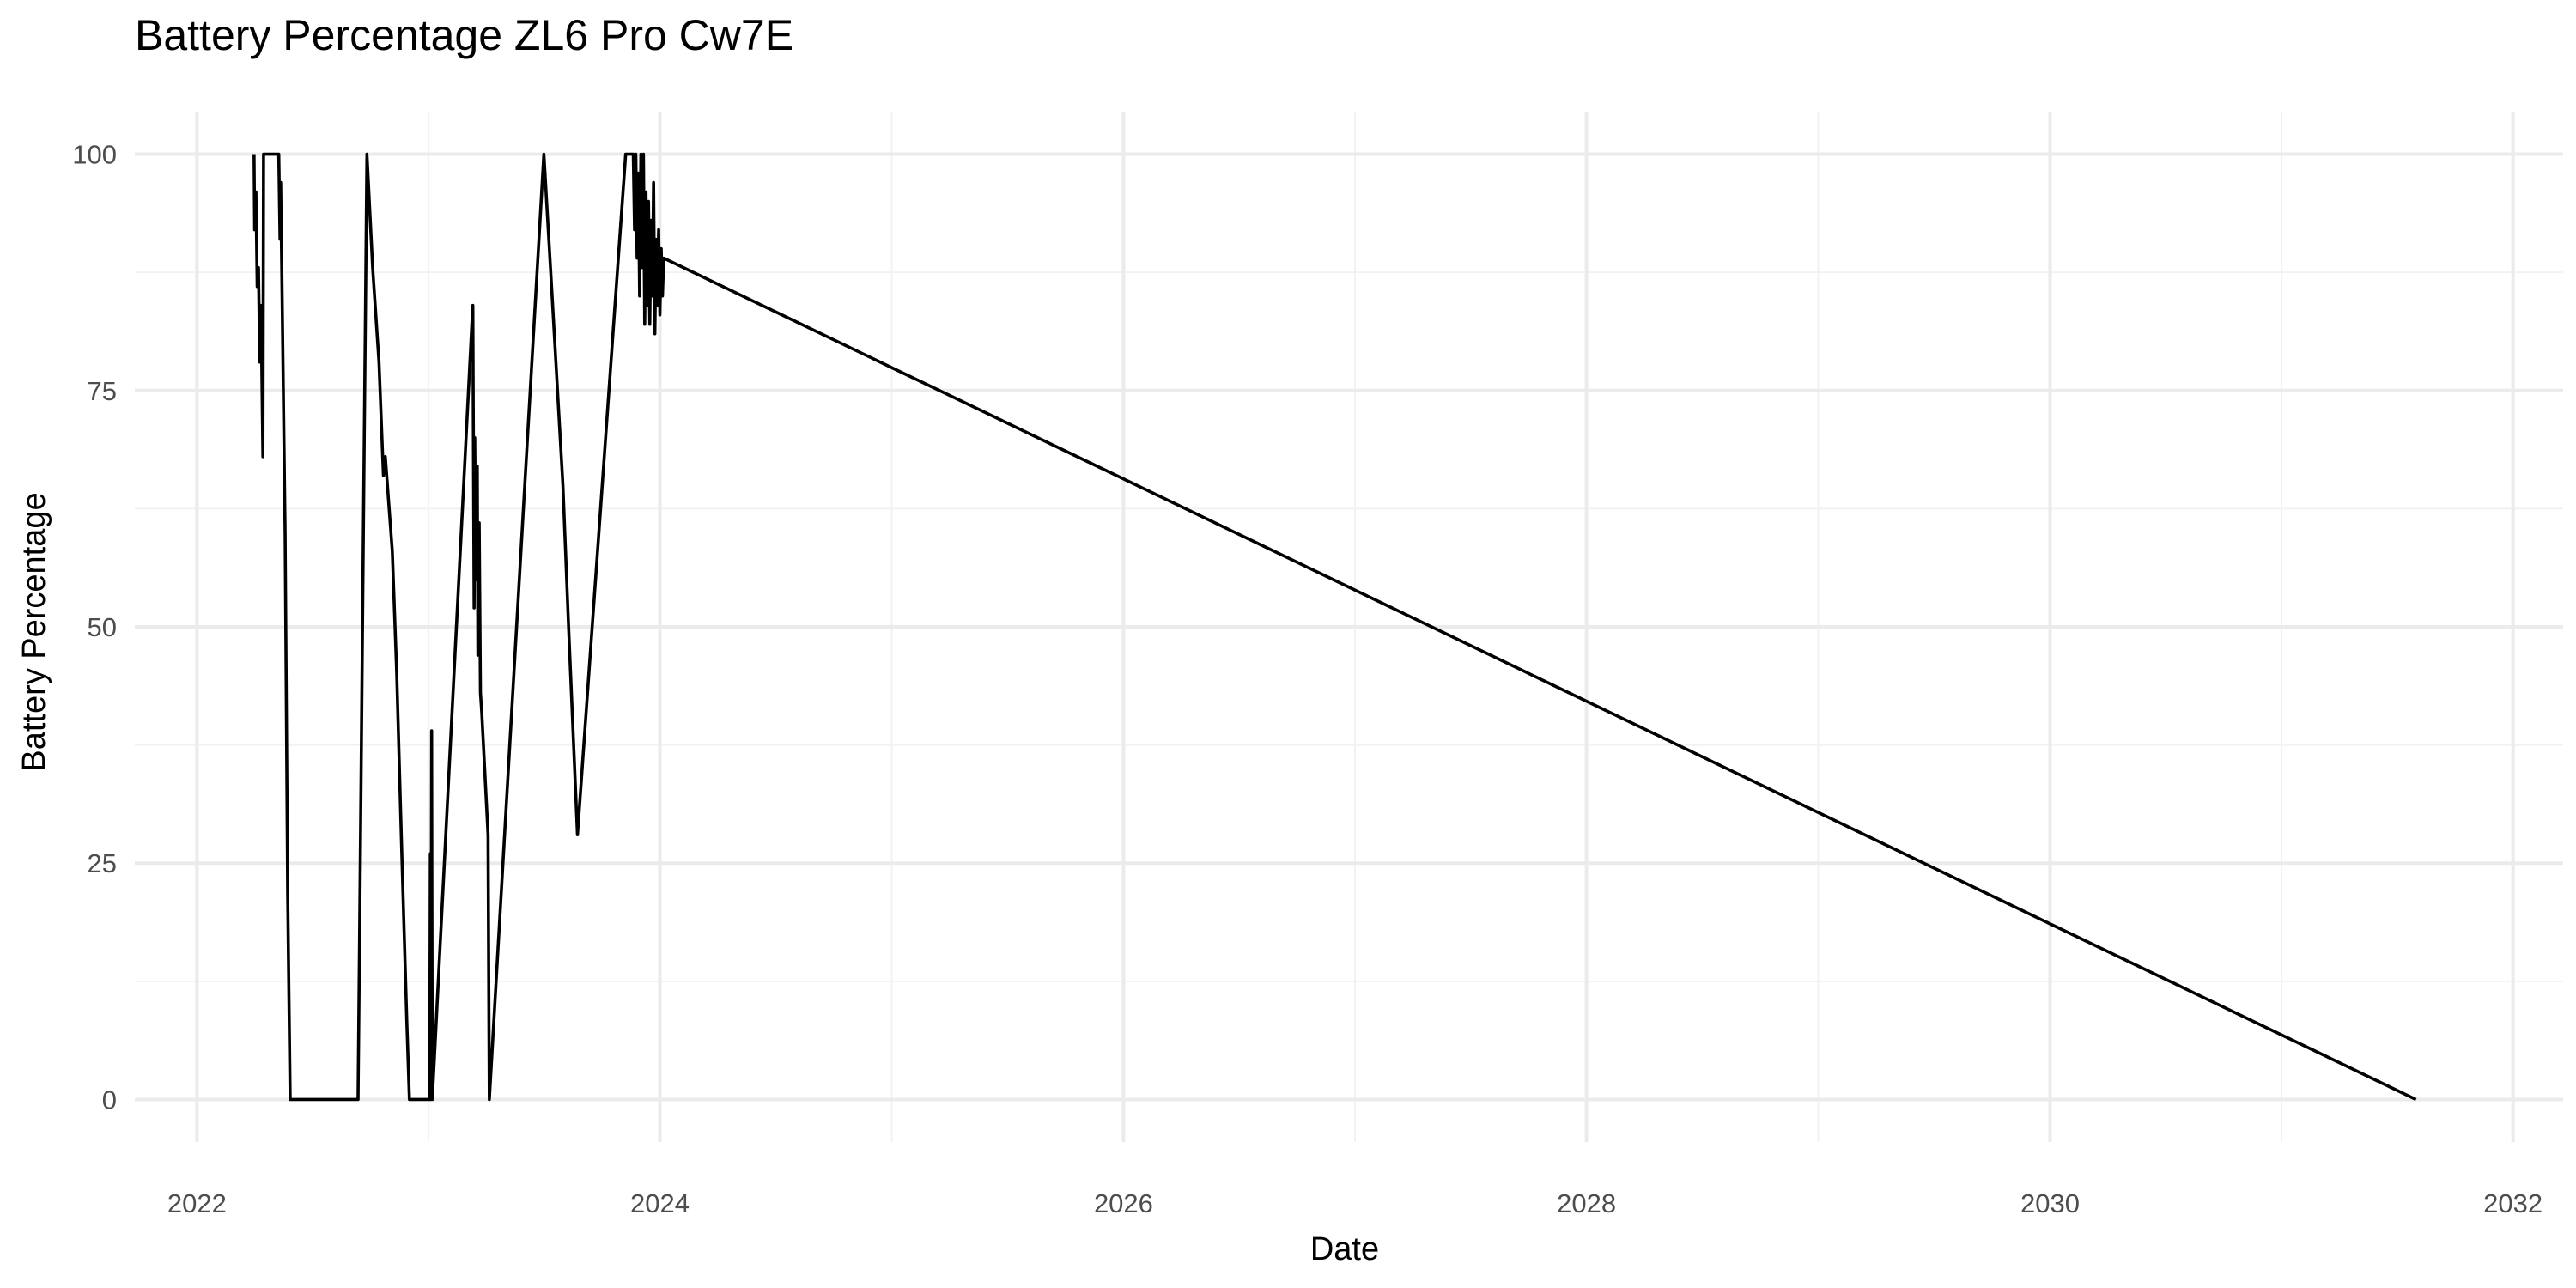 The image size is (2576, 1288). Describe the element at coordinates (1345, 1249) in the screenshot. I see `x-axis-title: Date` at that location.